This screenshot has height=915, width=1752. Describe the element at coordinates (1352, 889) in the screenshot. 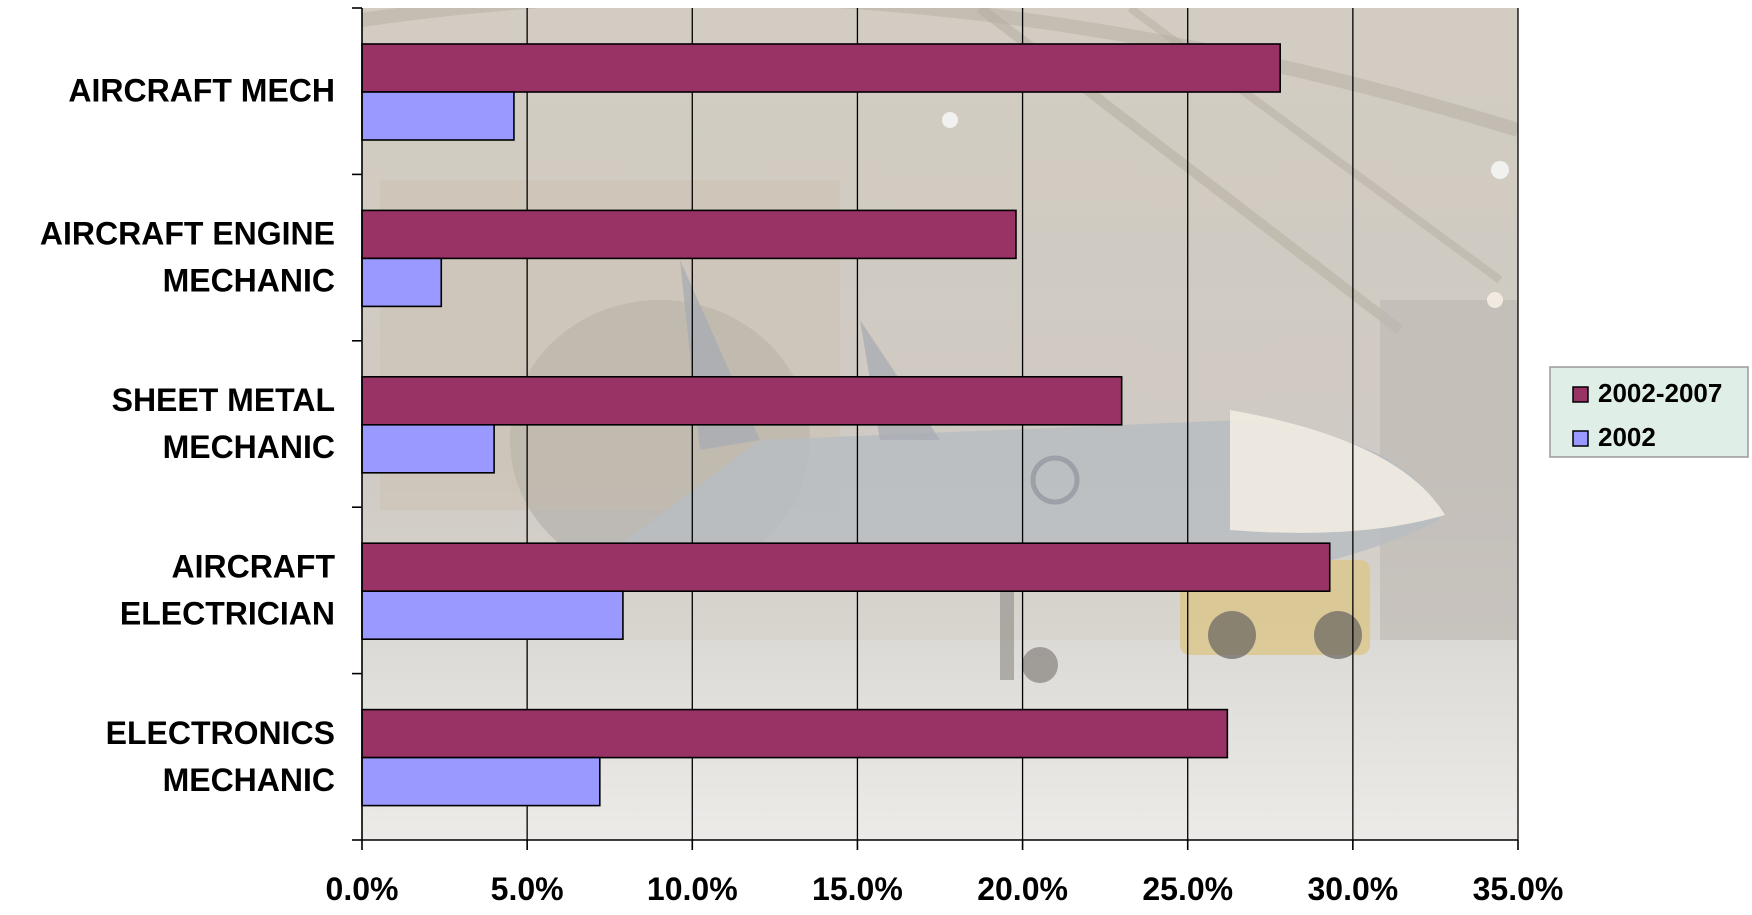

I see `x-tick-label: 30.0%` at that location.